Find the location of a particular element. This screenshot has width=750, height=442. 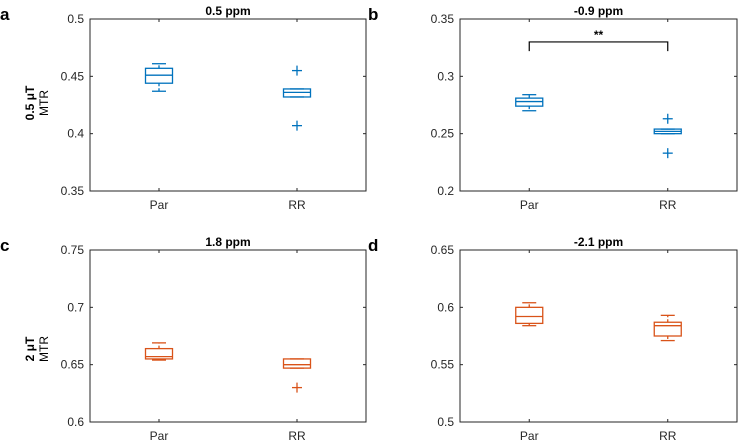

row-label-top-sub: MTR is located at coordinates (44, 103).